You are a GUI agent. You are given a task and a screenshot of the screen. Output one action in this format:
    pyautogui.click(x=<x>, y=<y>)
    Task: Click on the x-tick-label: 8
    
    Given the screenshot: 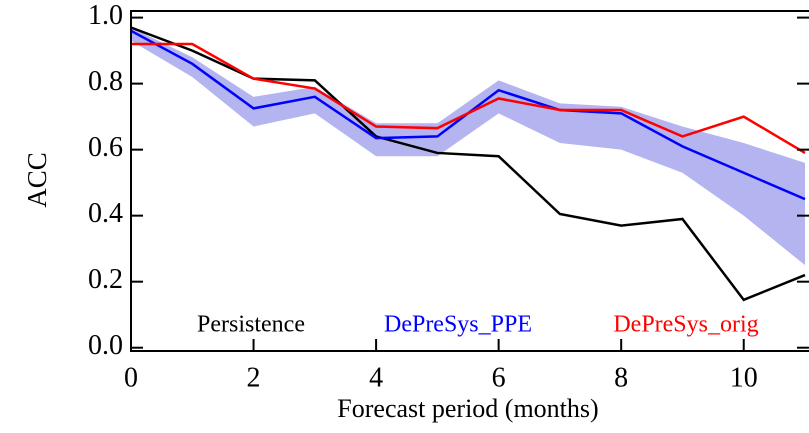 What is the action you would take?
    pyautogui.click(x=621, y=377)
    